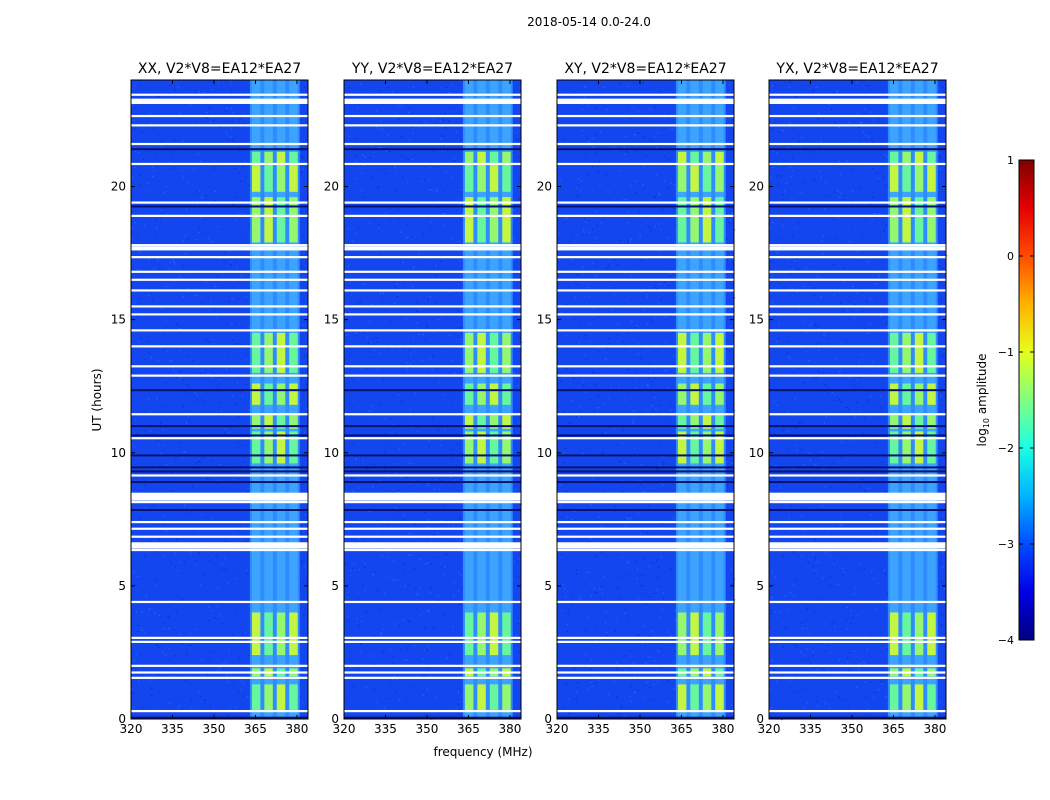  I want to click on axes-frame, so click(857, 399).